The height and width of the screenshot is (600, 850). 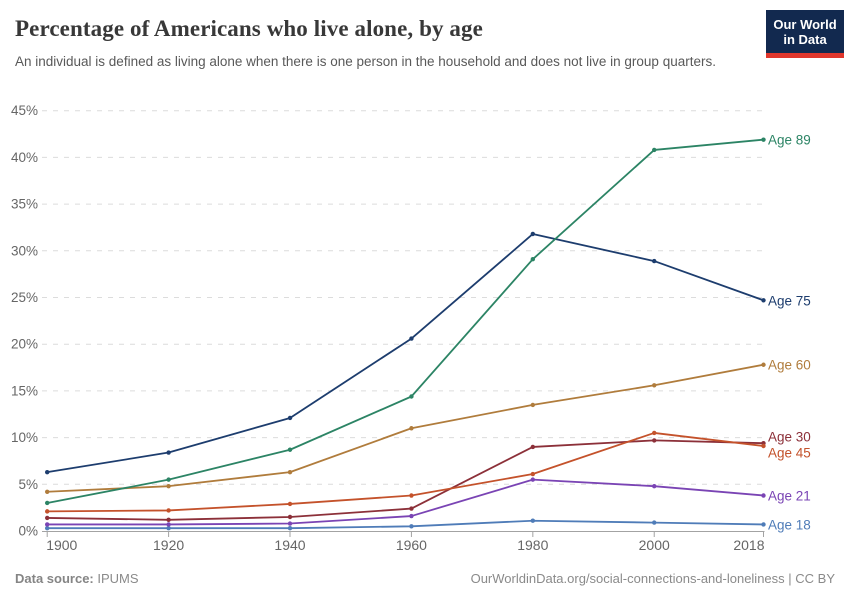 What do you see at coordinates (54, 578) in the screenshot?
I see `data-source-label: Data source:` at bounding box center [54, 578].